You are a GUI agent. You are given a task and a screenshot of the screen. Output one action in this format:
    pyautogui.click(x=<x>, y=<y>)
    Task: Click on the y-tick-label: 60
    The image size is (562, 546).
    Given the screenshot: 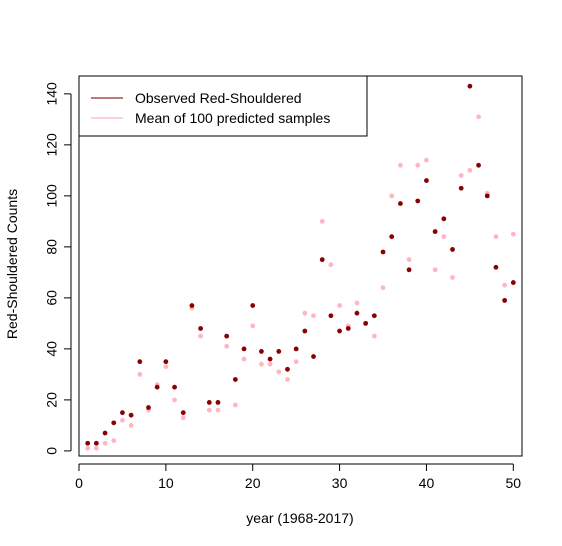 What is the action you would take?
    pyautogui.click(x=52, y=298)
    